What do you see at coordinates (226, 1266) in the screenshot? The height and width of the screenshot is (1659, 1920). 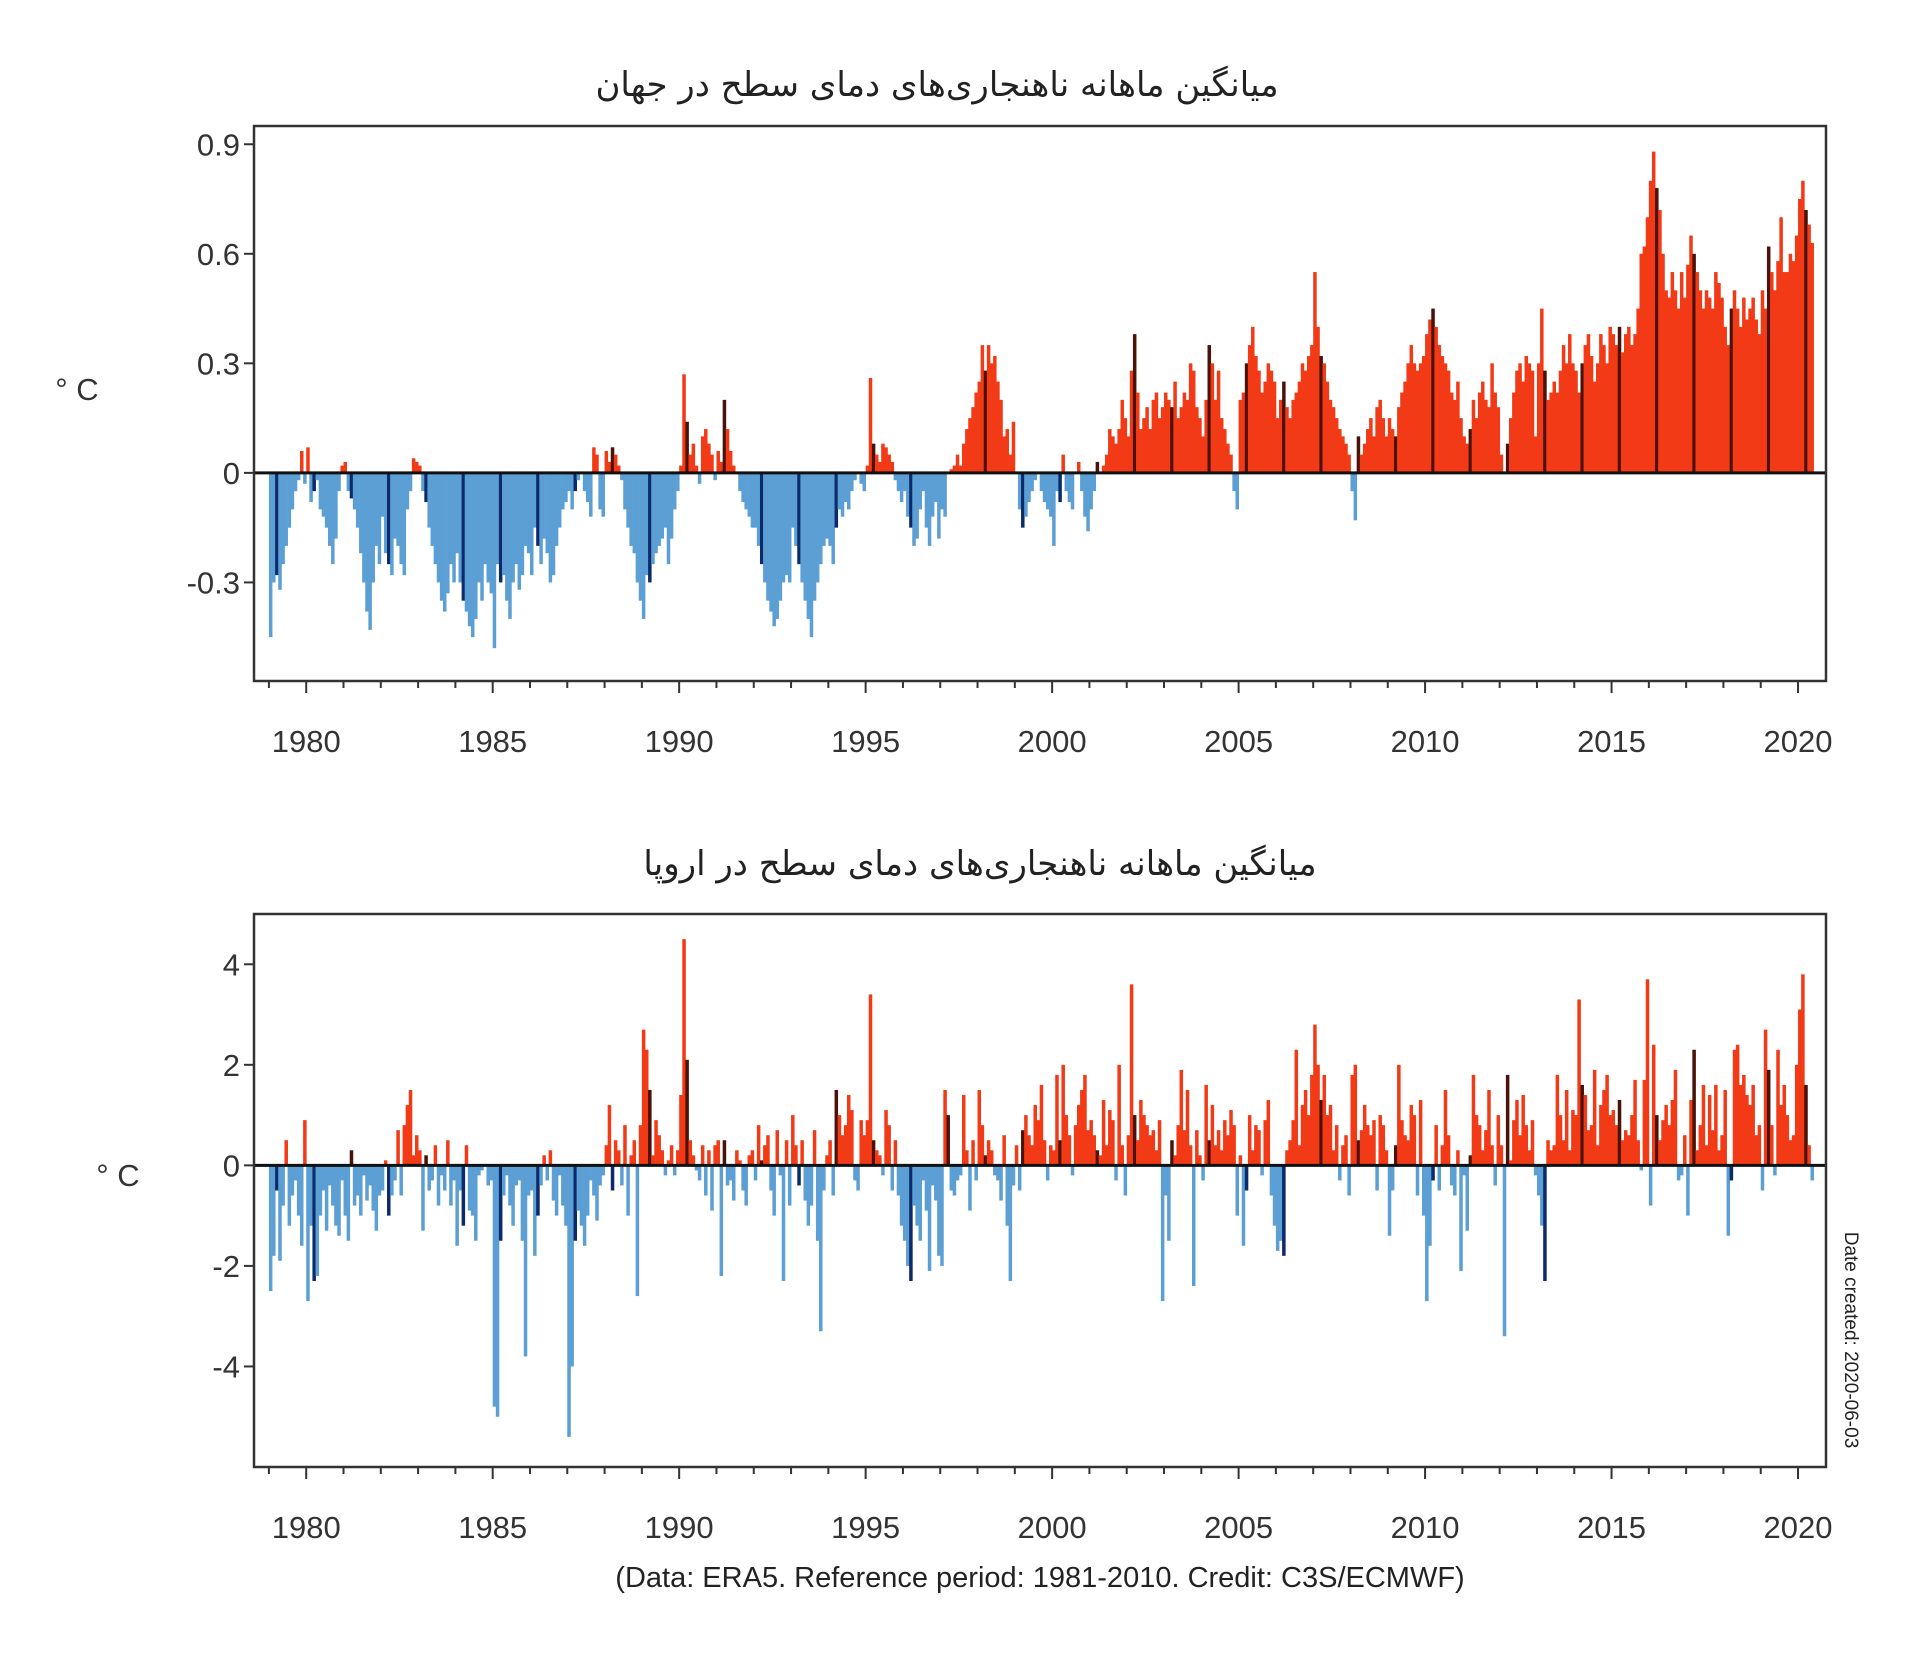 I see `y-tick-label: -2` at bounding box center [226, 1266].